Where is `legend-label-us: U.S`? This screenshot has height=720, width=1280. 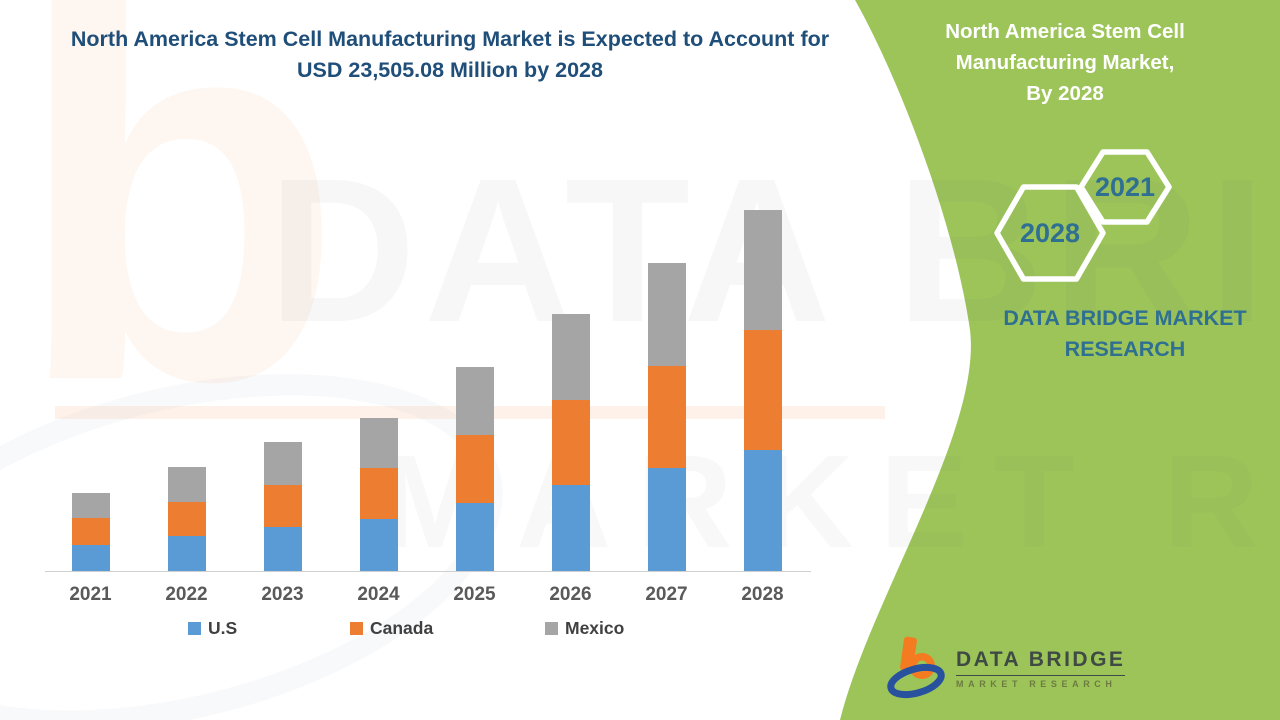
legend-label-us: U.S is located at coordinates (223, 628).